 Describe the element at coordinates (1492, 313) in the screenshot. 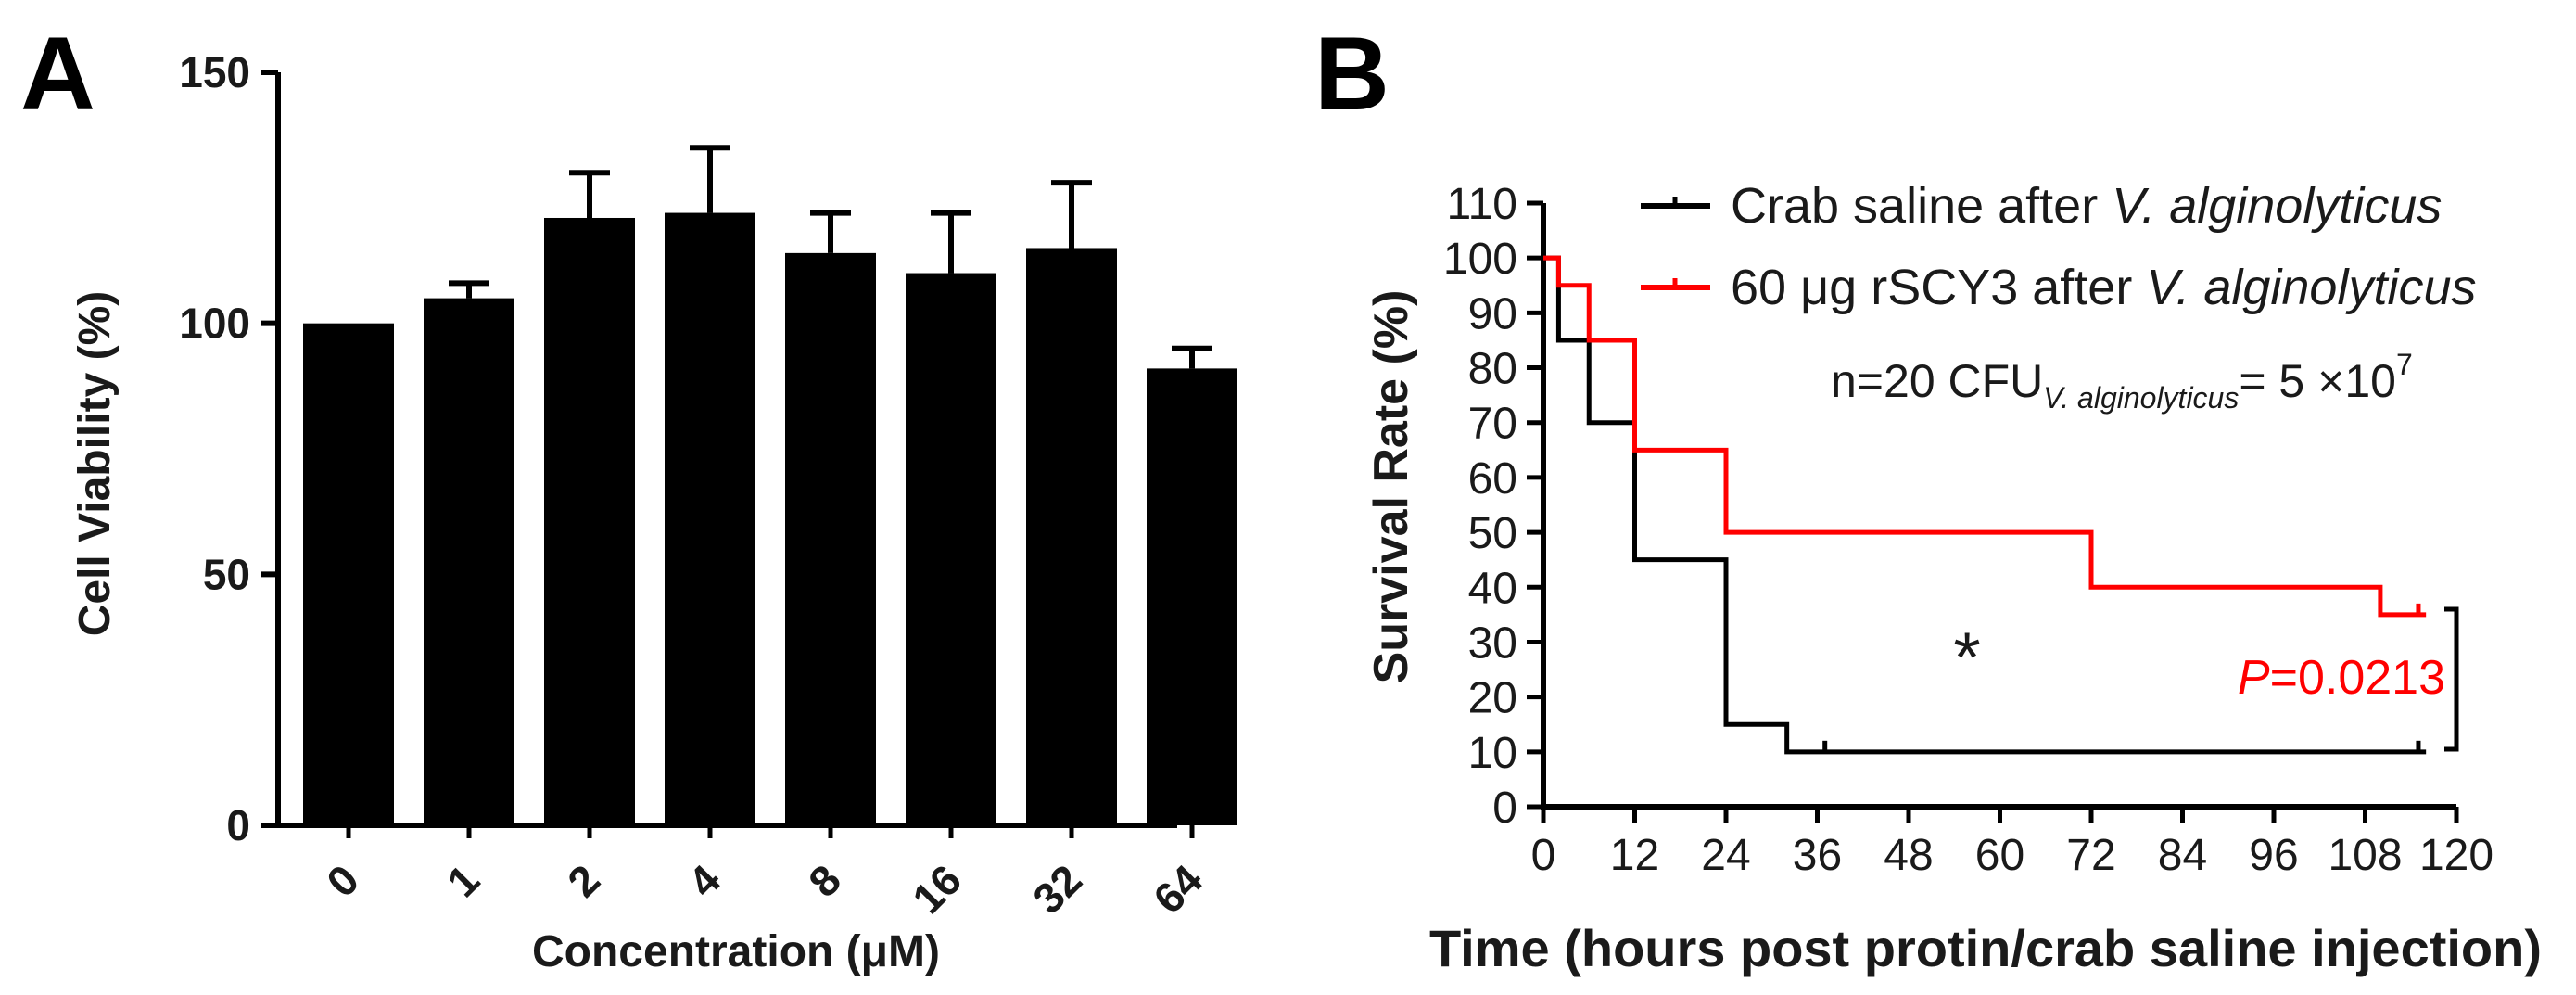

I see `y-tick-label: 90` at that location.